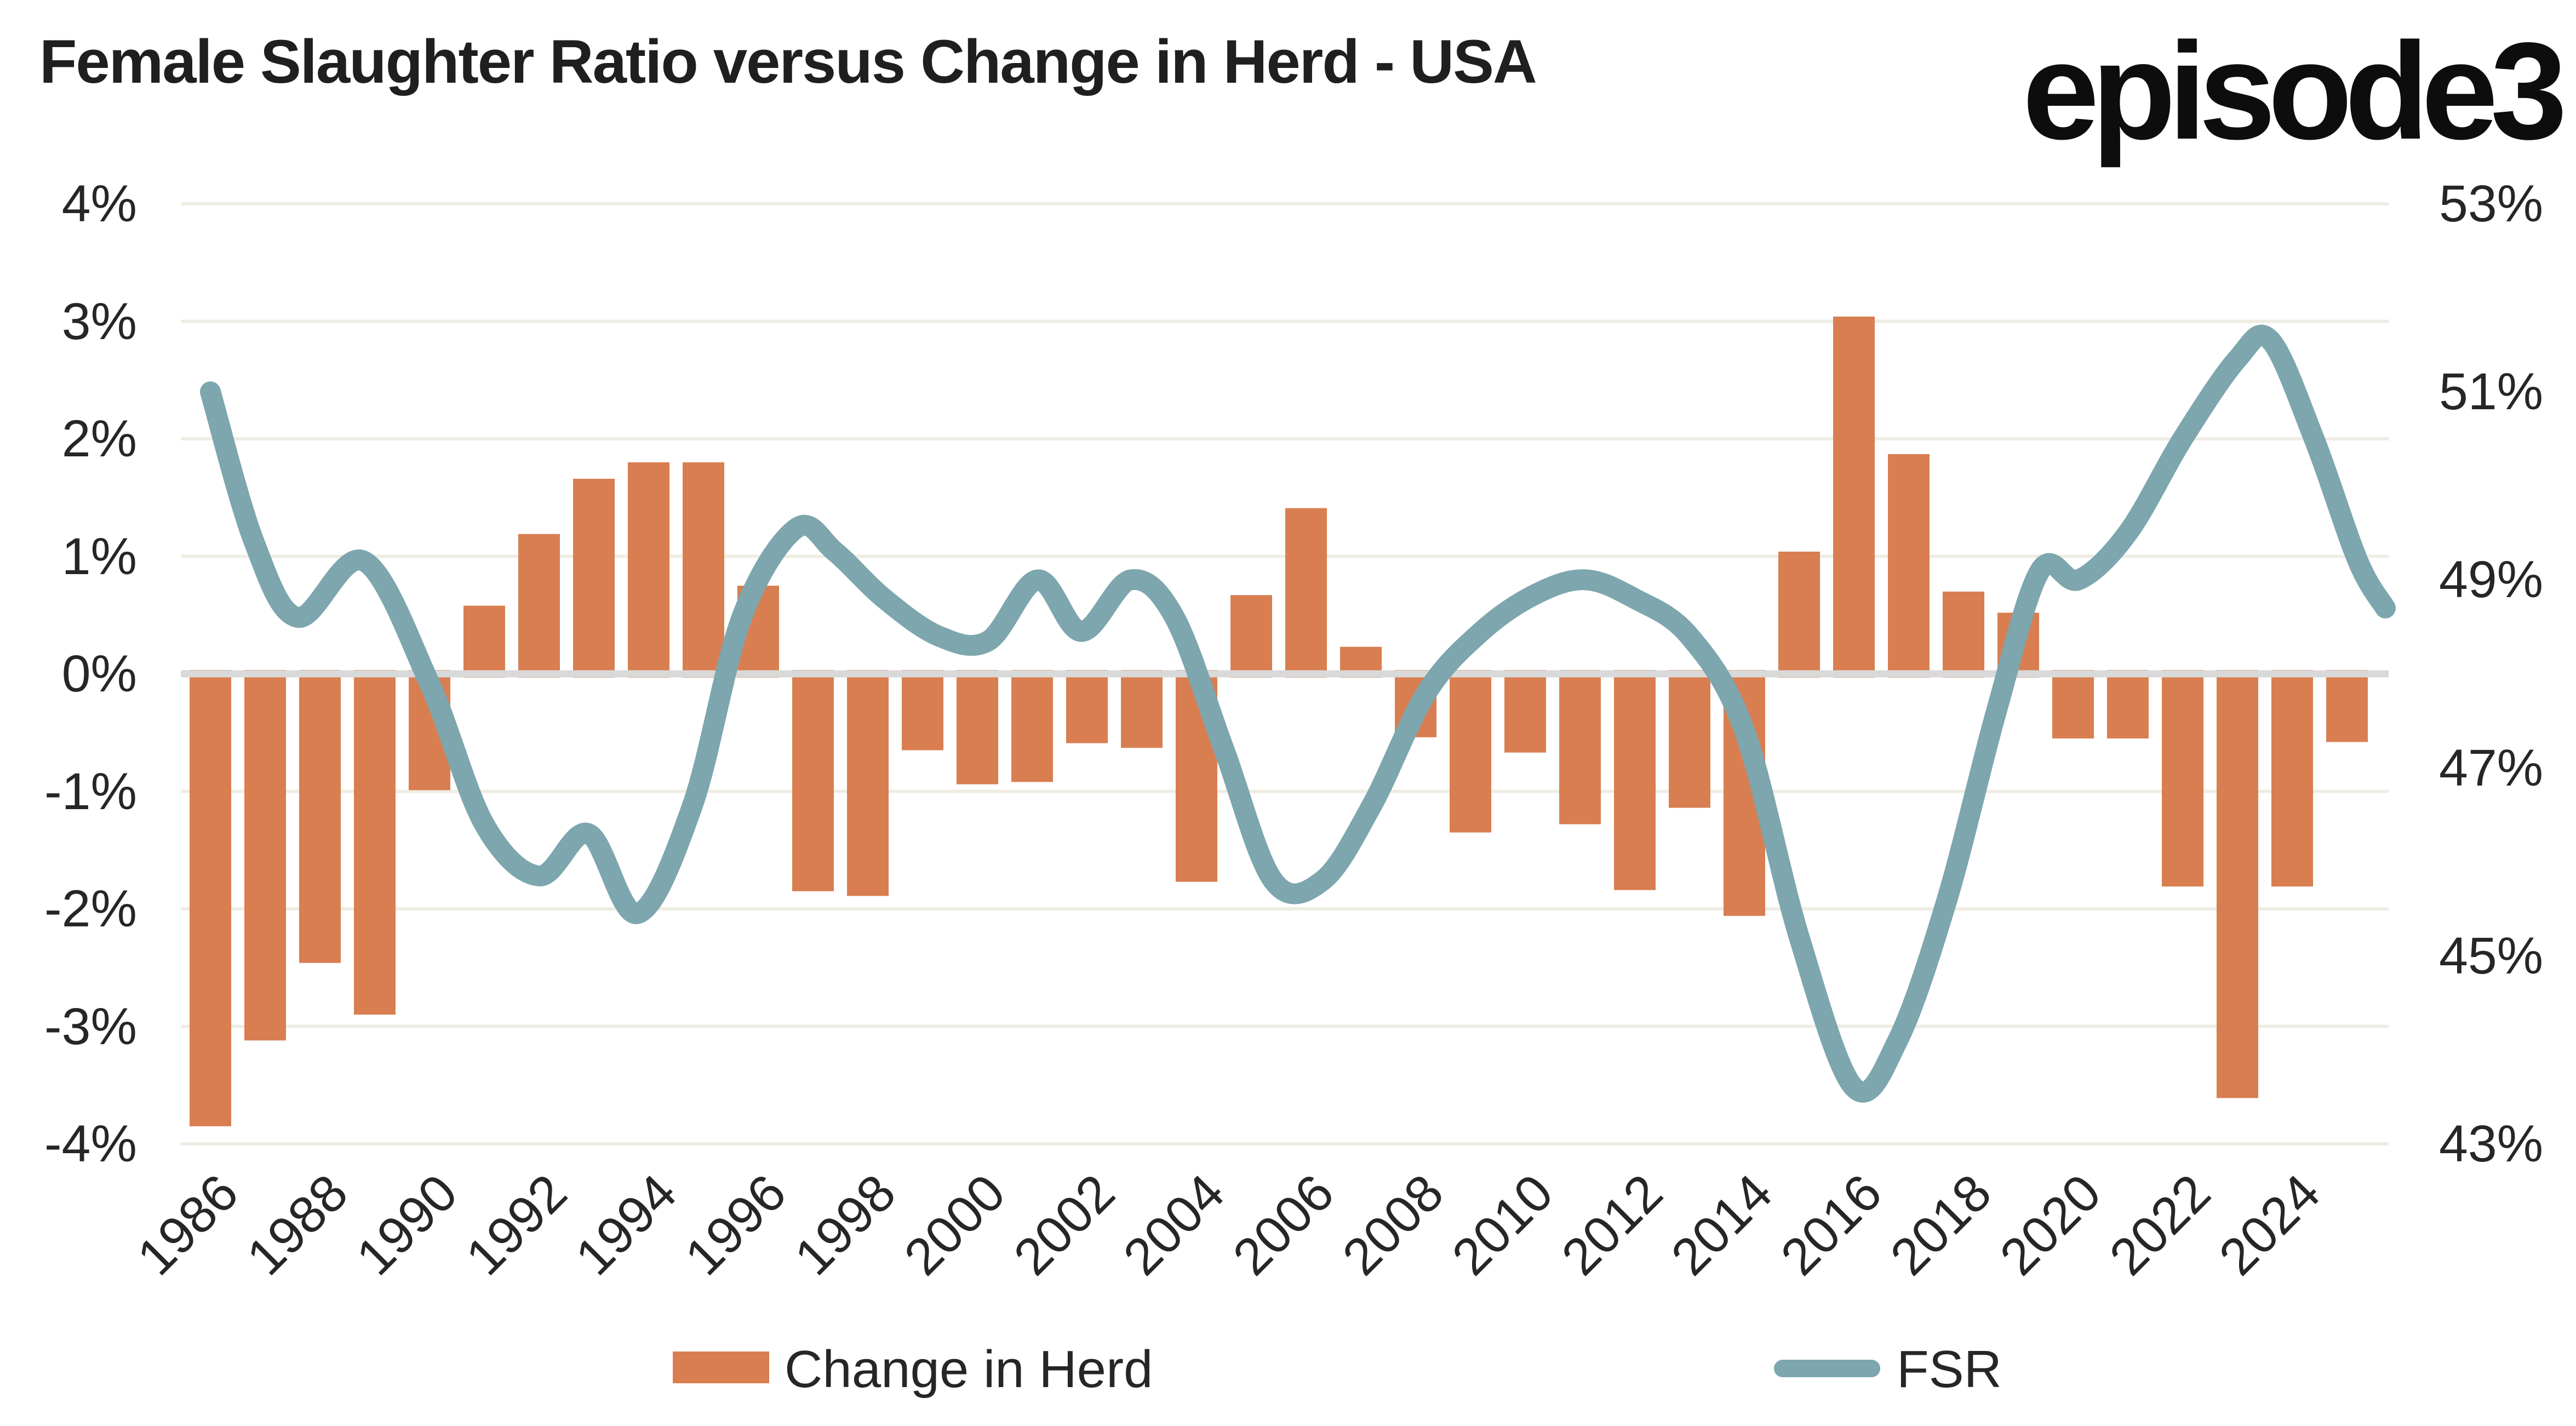 The image size is (2576, 1426). I want to click on left-axis-tick--1%: -1%, so click(90, 791).